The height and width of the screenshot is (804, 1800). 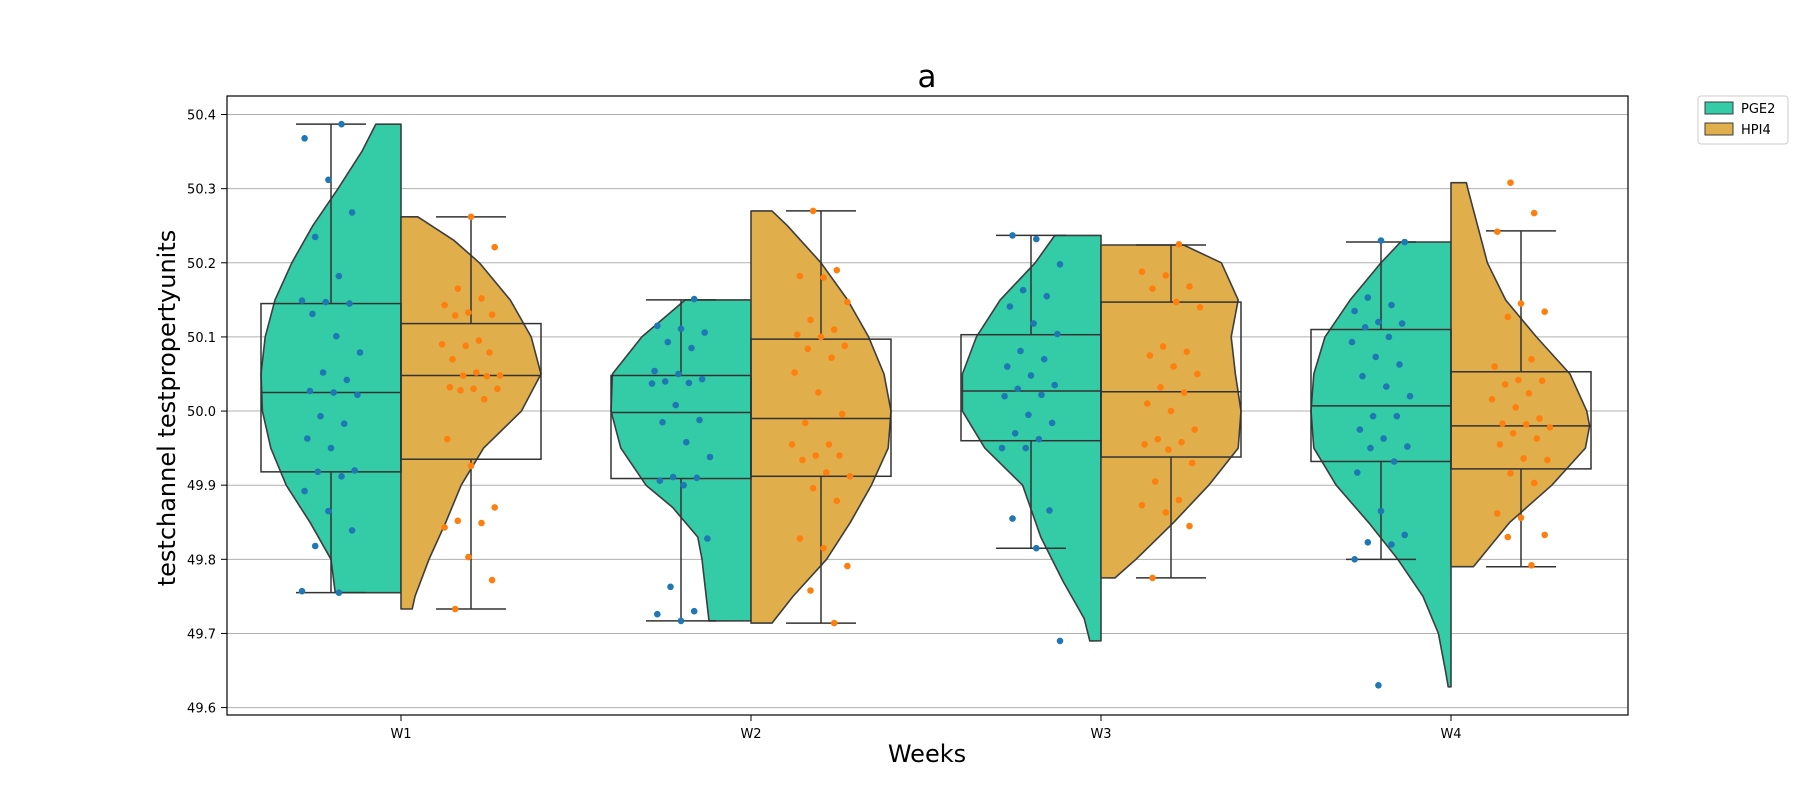 I want to click on y-tick-label: 49.9, so click(x=201, y=486).